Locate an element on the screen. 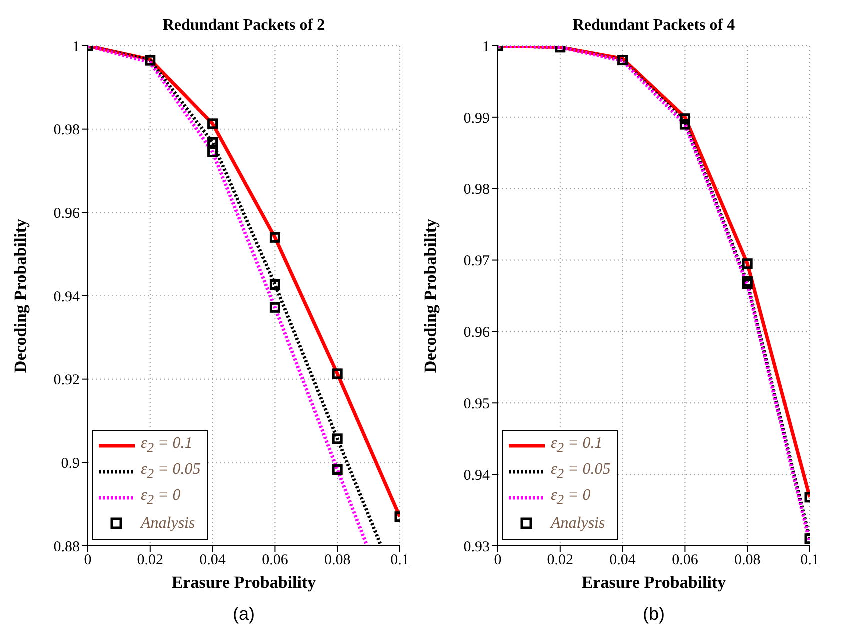  y-tick-label: 0.97 is located at coordinates (477, 262).